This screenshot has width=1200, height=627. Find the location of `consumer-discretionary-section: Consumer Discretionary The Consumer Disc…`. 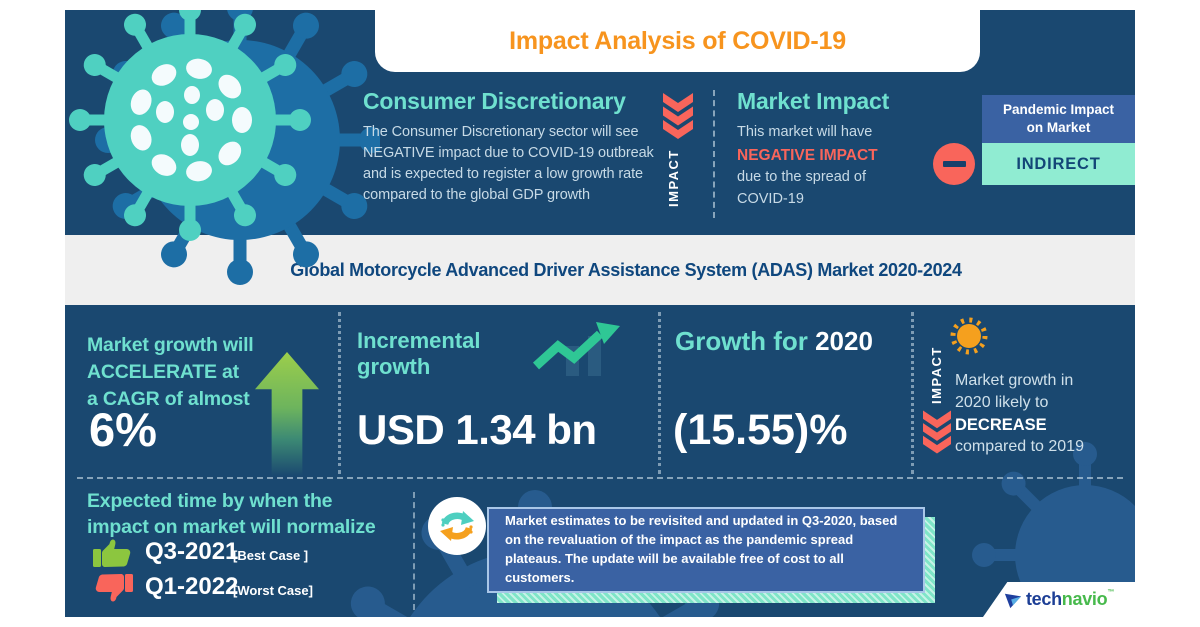

consumer-discretionary-section: Consumer Discretionary The Consumer Disc… is located at coordinates (514, 147).